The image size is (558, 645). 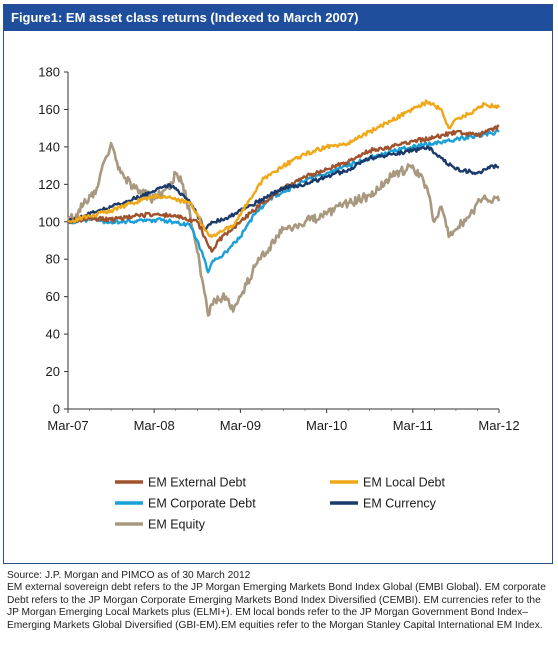 I want to click on legend-label: EM Equity, so click(x=177, y=525).